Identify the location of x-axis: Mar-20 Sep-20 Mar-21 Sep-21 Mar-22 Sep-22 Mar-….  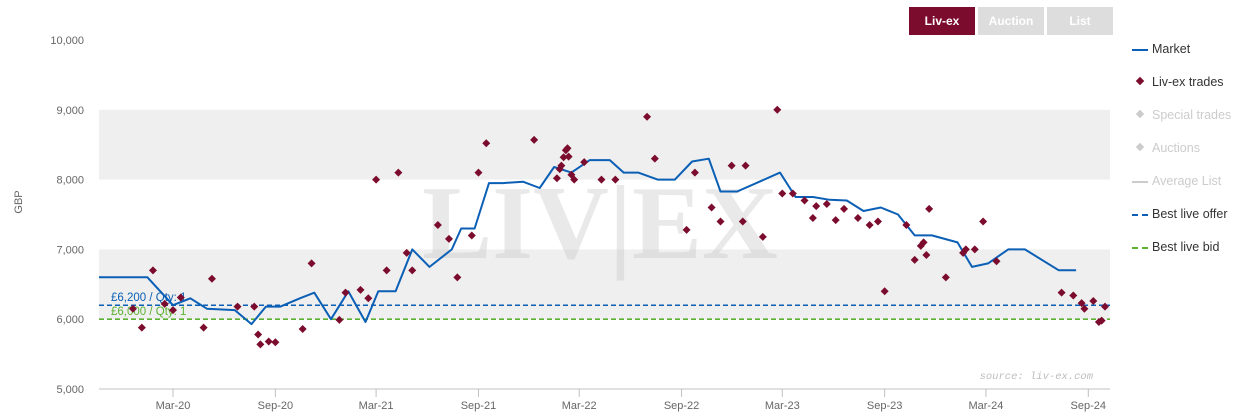
(604, 400).